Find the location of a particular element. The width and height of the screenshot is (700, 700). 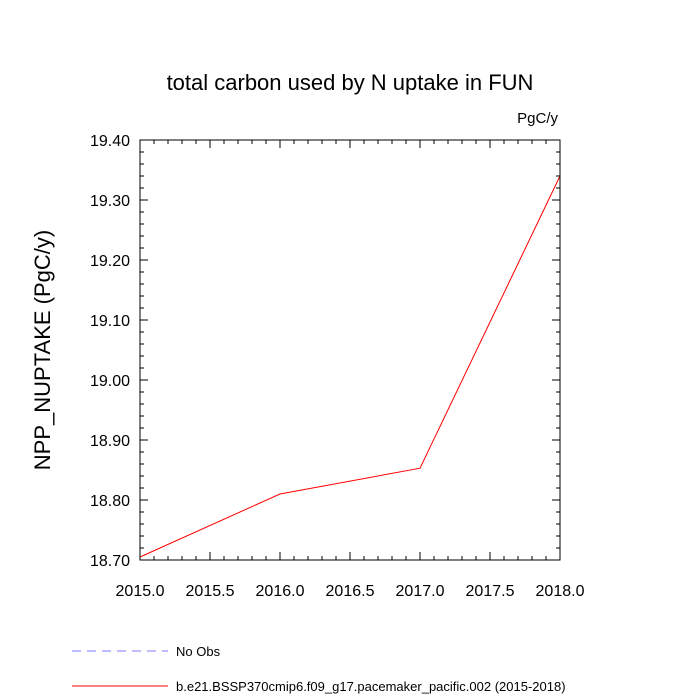

y-tick-label: 18.80 is located at coordinates (110, 501).